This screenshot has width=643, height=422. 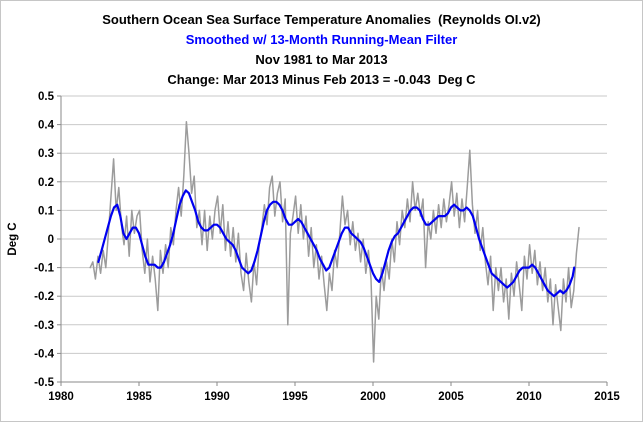 What do you see at coordinates (44, 354) in the screenshot?
I see `y-tick-label: -0.4` at bounding box center [44, 354].